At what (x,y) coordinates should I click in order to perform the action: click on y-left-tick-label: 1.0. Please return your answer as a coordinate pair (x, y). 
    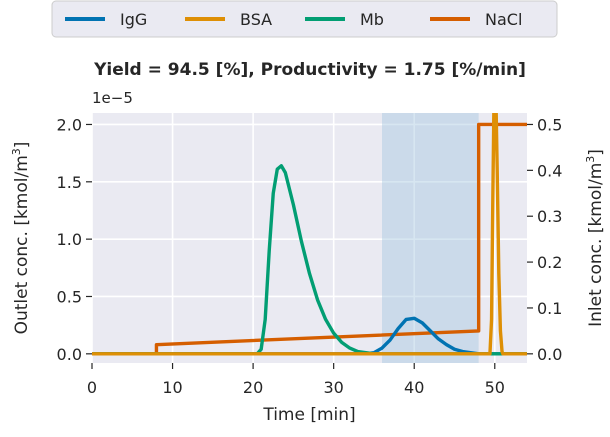
    Looking at the image, I should click on (69, 239).